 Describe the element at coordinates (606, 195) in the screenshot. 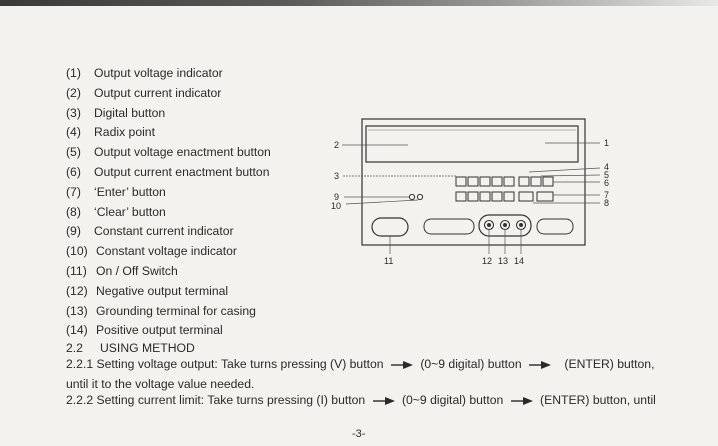

I see `callout-7: 7` at that location.